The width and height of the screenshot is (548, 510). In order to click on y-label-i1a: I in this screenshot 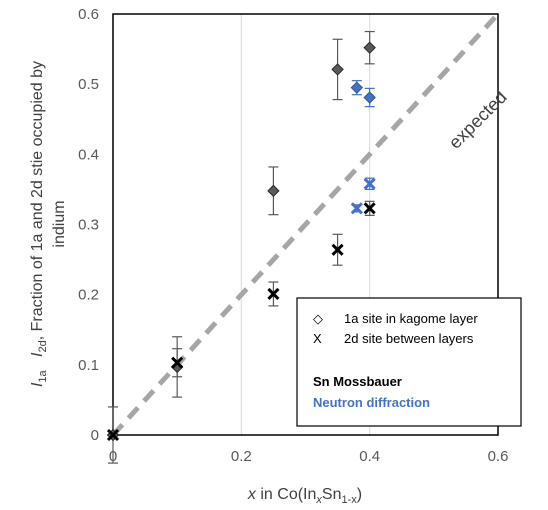, I will do `click(37, 384)`.